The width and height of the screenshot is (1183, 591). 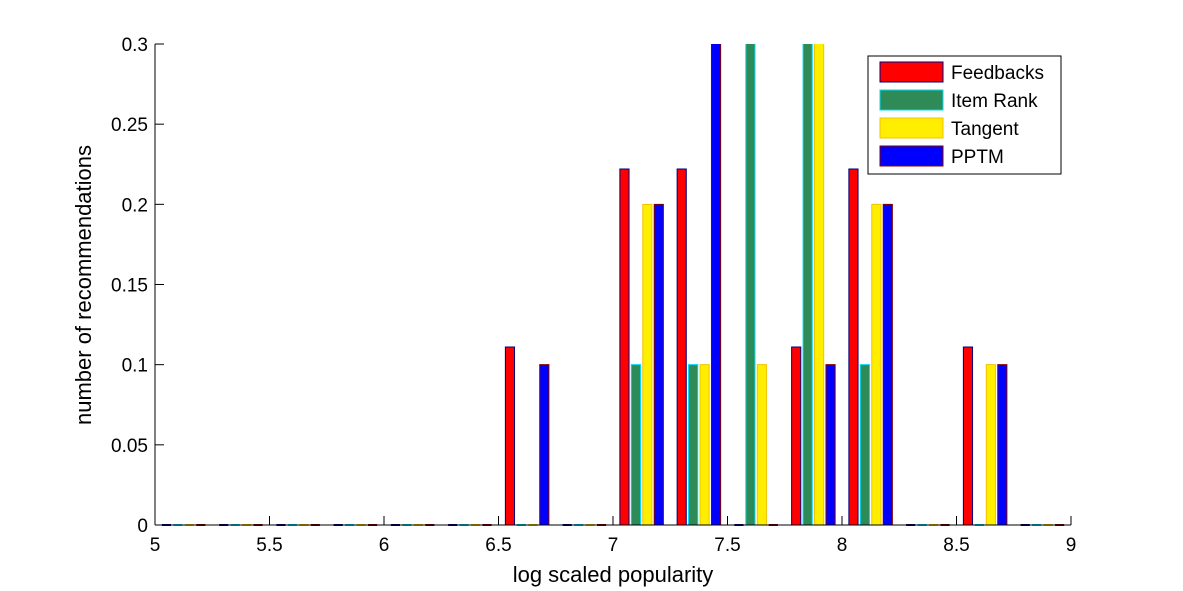 What do you see at coordinates (985, 129) in the screenshot?
I see `legend-label: Tangent` at bounding box center [985, 129].